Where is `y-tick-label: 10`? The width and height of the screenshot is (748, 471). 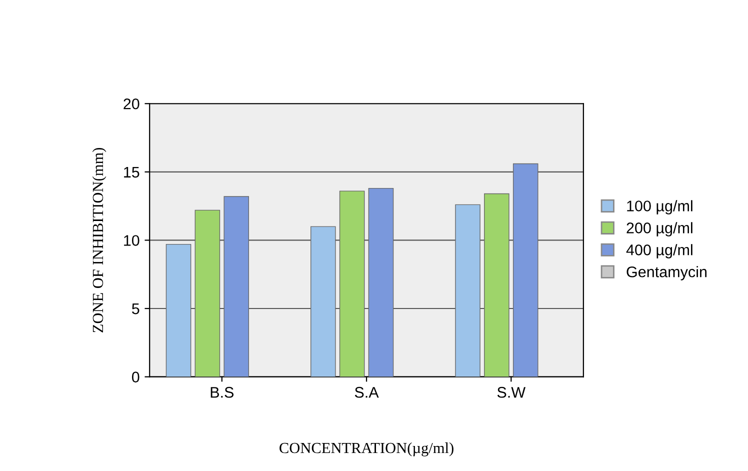
y-tick-label: 10 is located at coordinates (132, 240).